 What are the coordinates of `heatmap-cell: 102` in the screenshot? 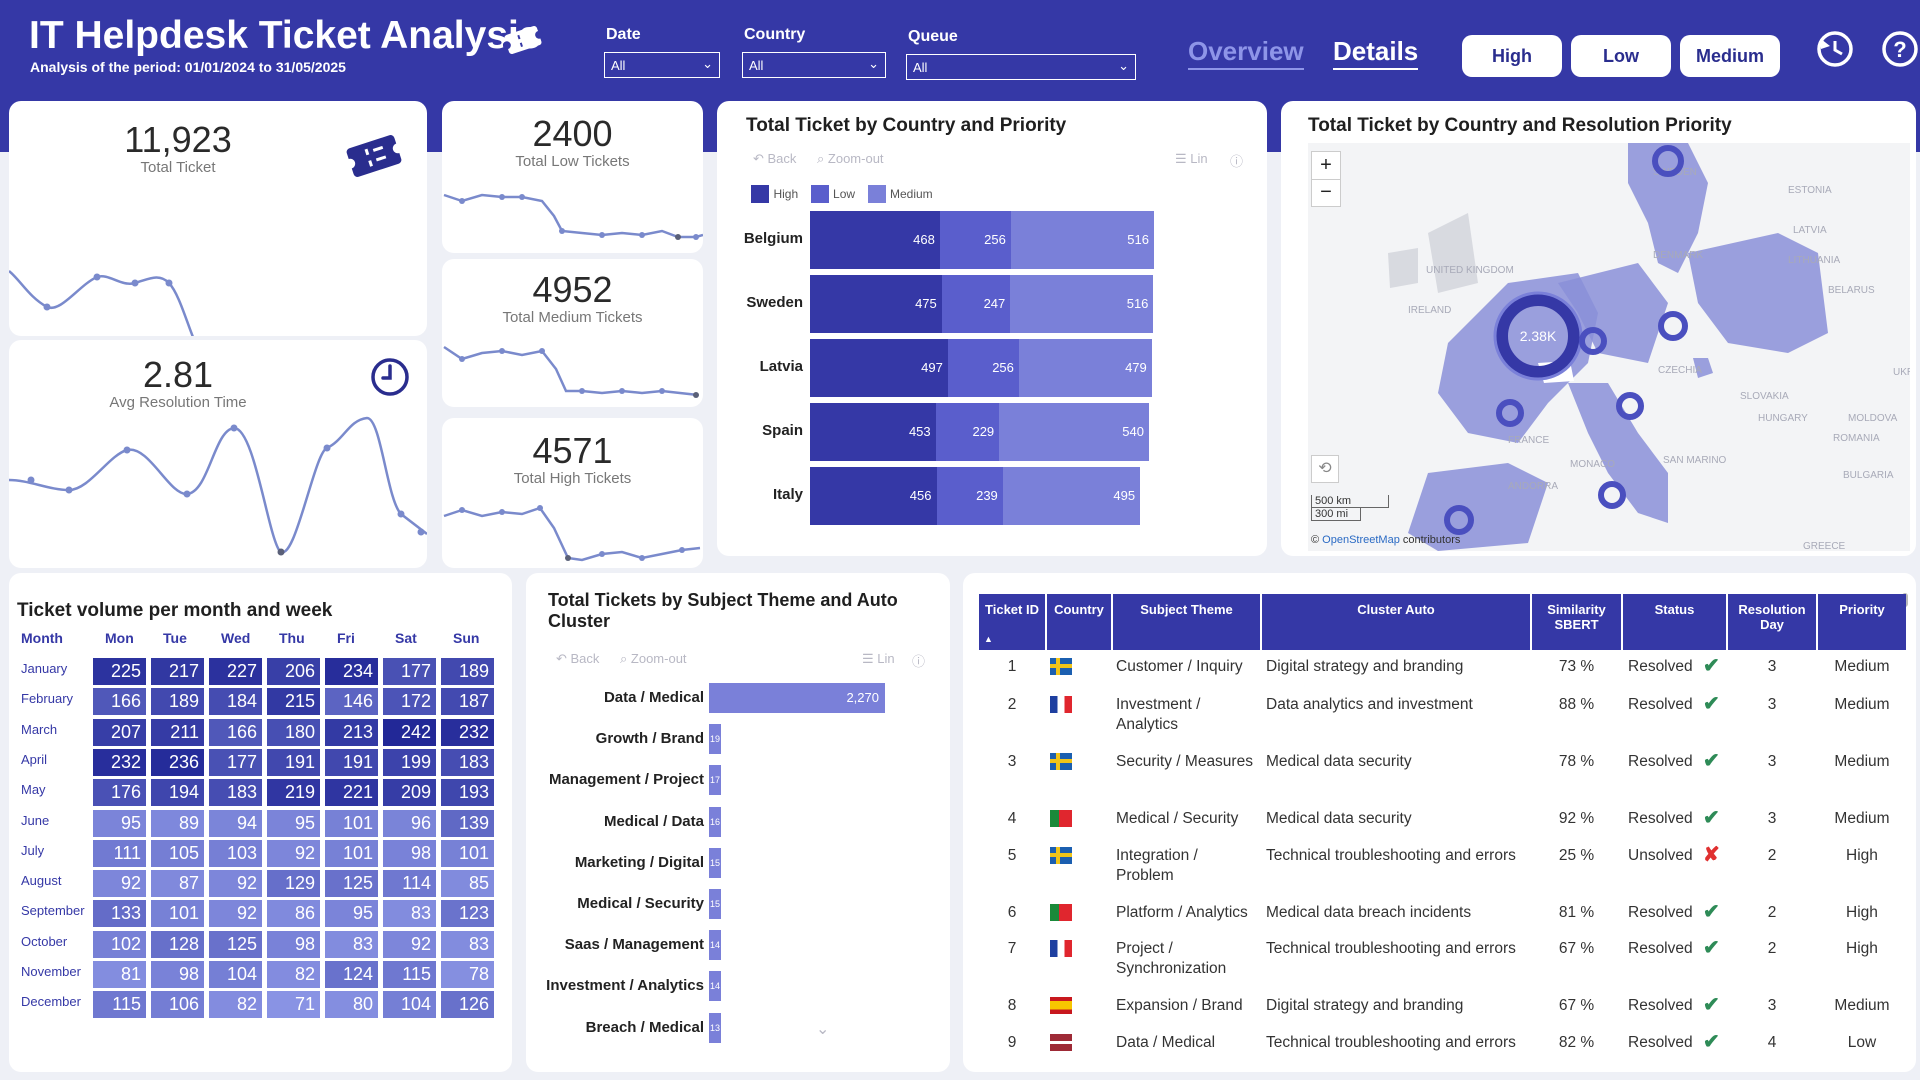 It's located at (119, 944).